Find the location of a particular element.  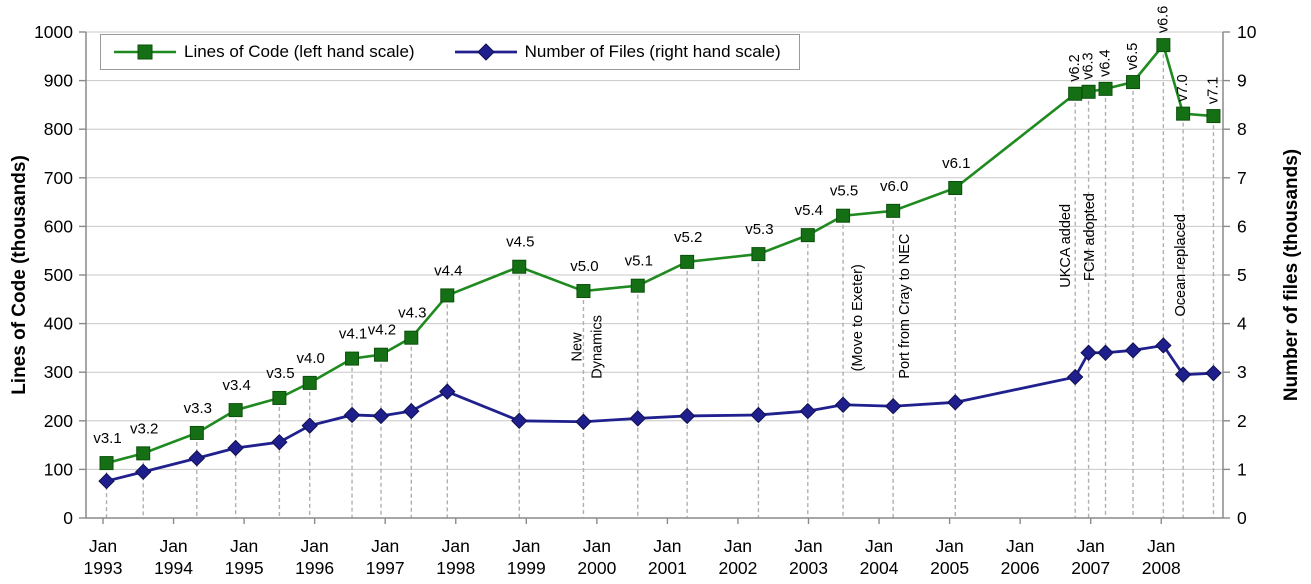

annotation-label: FCM adopted is located at coordinates (1090, 237).